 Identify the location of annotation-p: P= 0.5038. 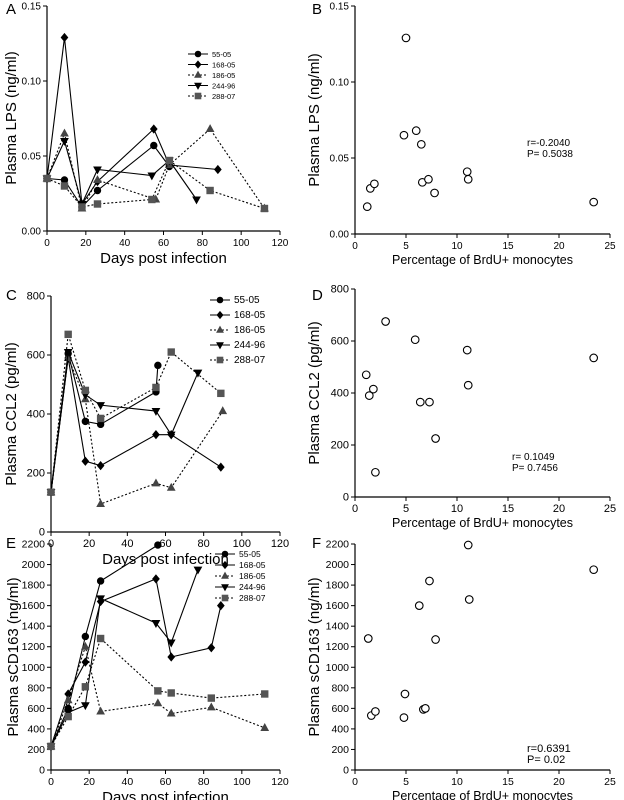
(550, 154).